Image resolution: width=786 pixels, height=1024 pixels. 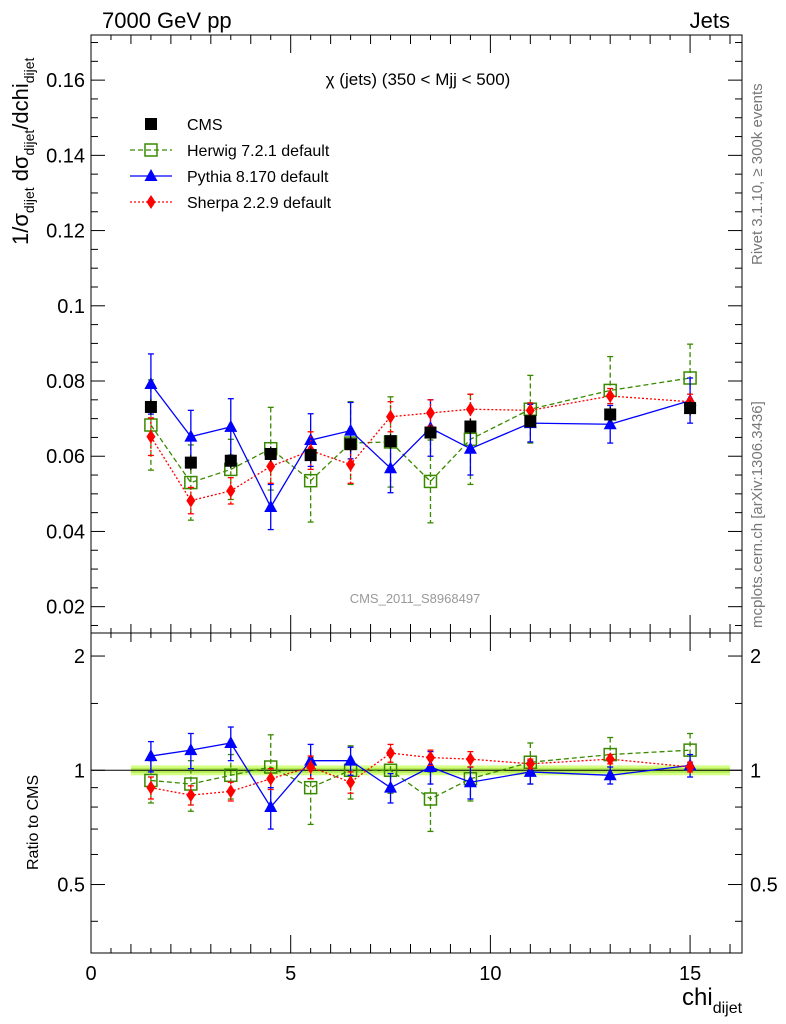 I want to click on ratio-y-tick-label: 0.5, so click(x=71, y=886).